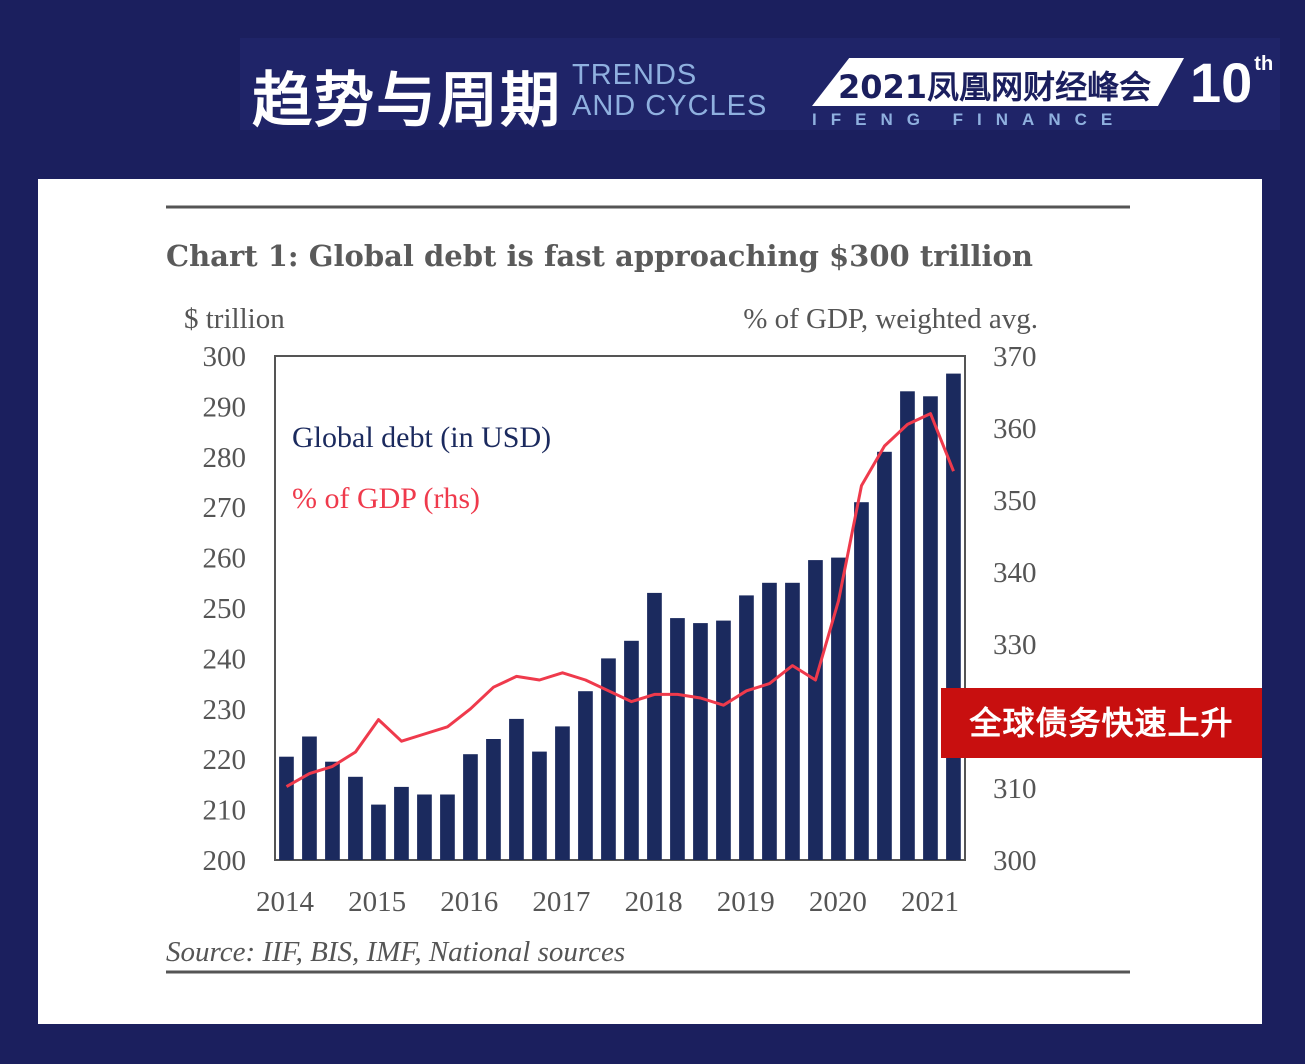 The image size is (1305, 1064). Describe the element at coordinates (838, 902) in the screenshot. I see `x-tick-label: 2020` at that location.